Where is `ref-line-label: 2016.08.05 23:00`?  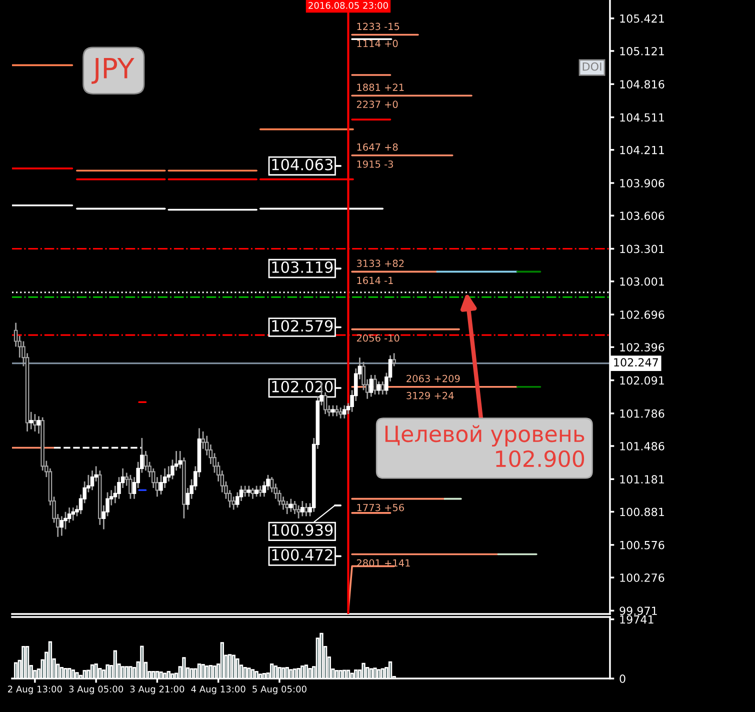 ref-line-label: 2016.08.05 23:00 is located at coordinates (348, 5).